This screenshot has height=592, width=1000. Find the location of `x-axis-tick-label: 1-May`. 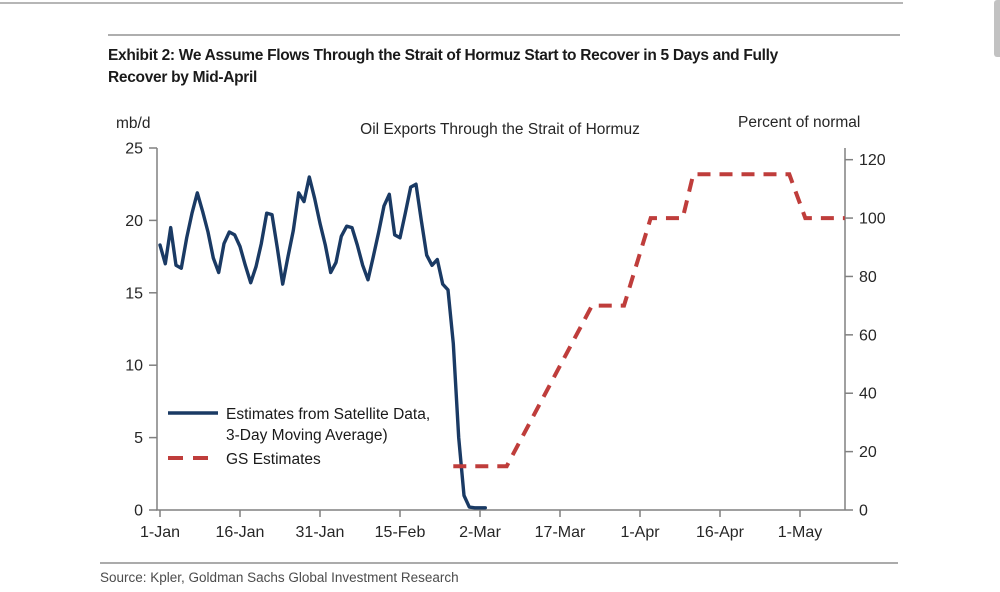

x-axis-tick-label: 1-May is located at coordinates (800, 532).